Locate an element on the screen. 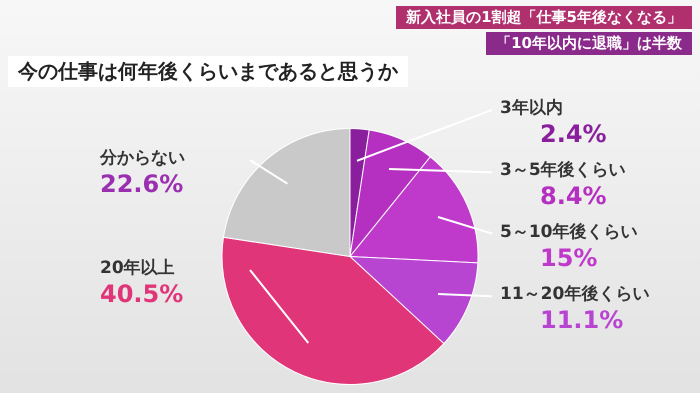  data-label: 22.6% is located at coordinates (142, 184).